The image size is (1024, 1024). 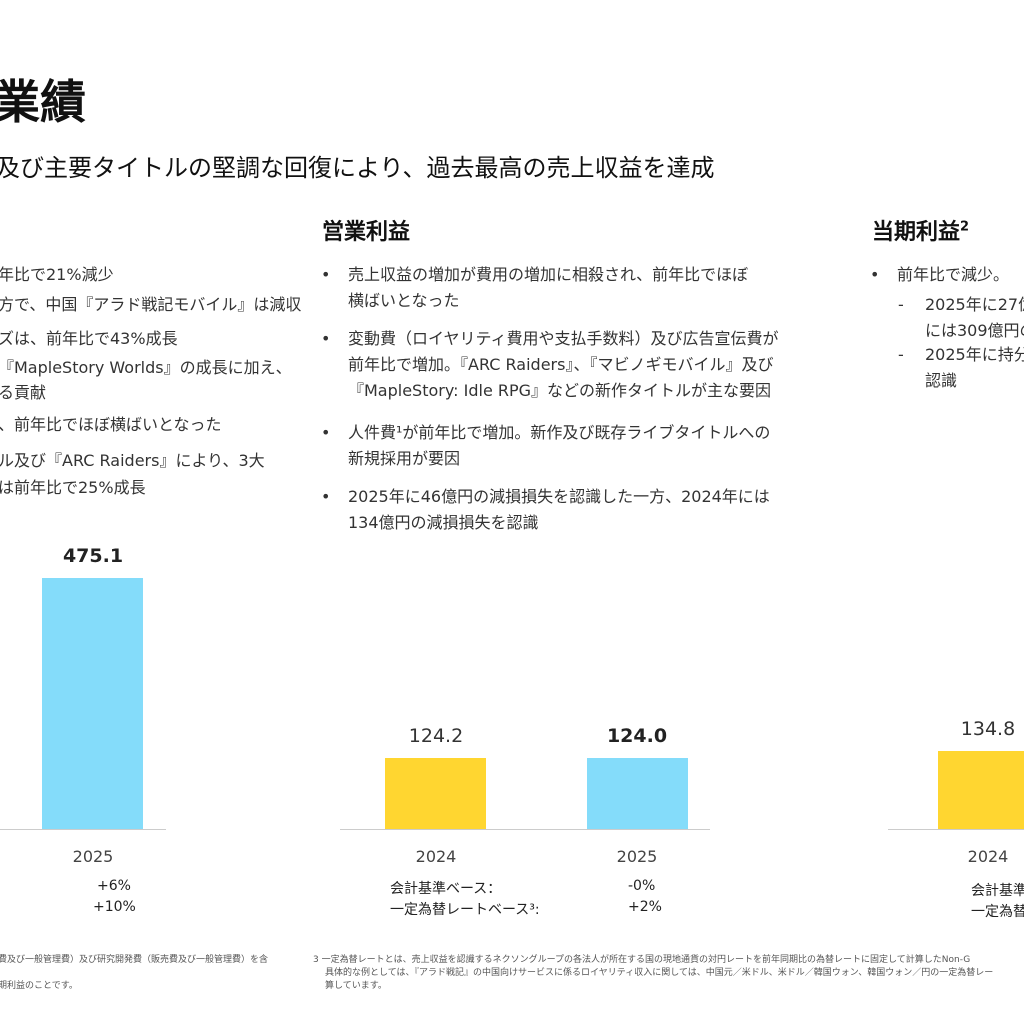 What do you see at coordinates (961, 317) in the screenshot?
I see `sub-bullet: - 2025年に27億 には309億円の` at bounding box center [961, 317].